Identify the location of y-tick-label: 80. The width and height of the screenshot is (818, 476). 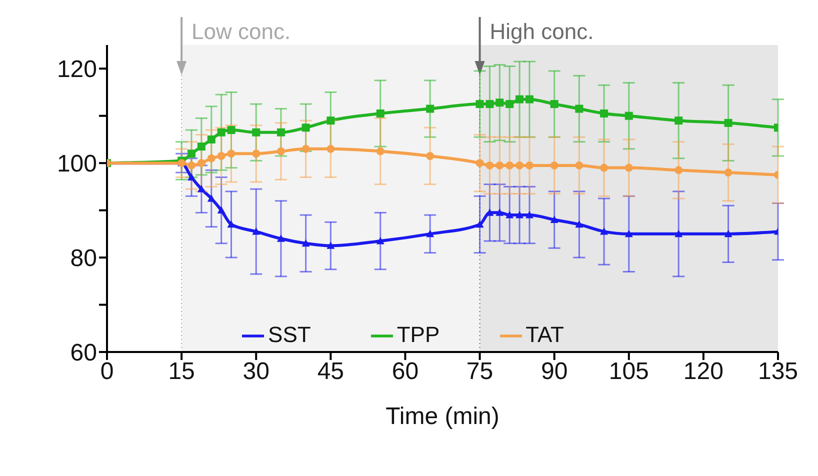
(83, 258).